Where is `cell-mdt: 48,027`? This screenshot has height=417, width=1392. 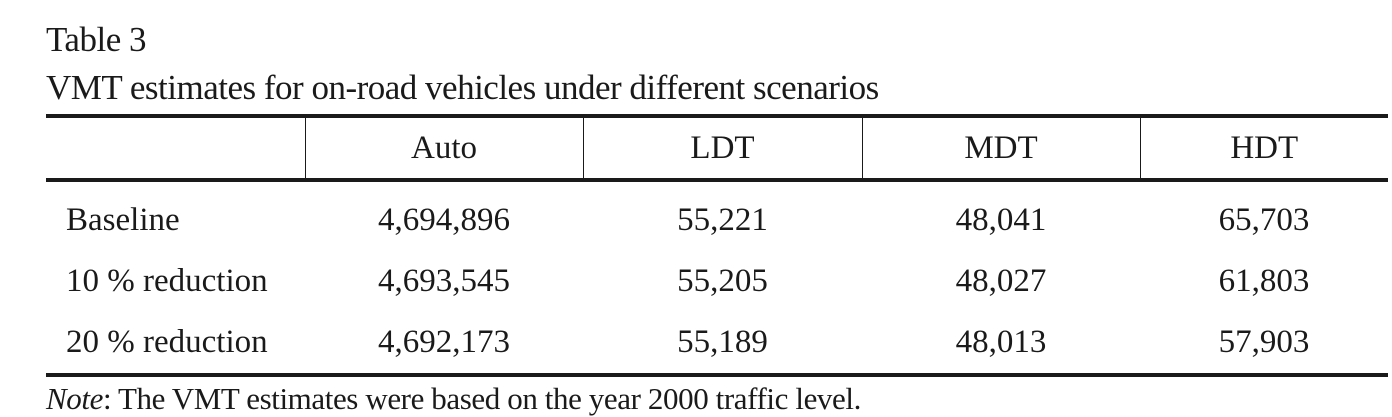
cell-mdt: 48,027 is located at coordinates (1001, 281).